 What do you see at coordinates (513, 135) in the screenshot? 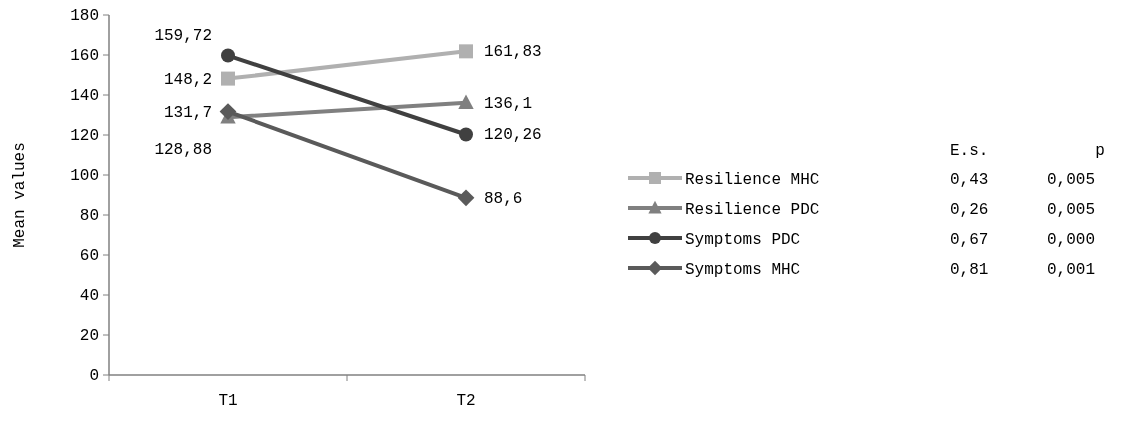
I see `data-label: 120,26` at bounding box center [513, 135].